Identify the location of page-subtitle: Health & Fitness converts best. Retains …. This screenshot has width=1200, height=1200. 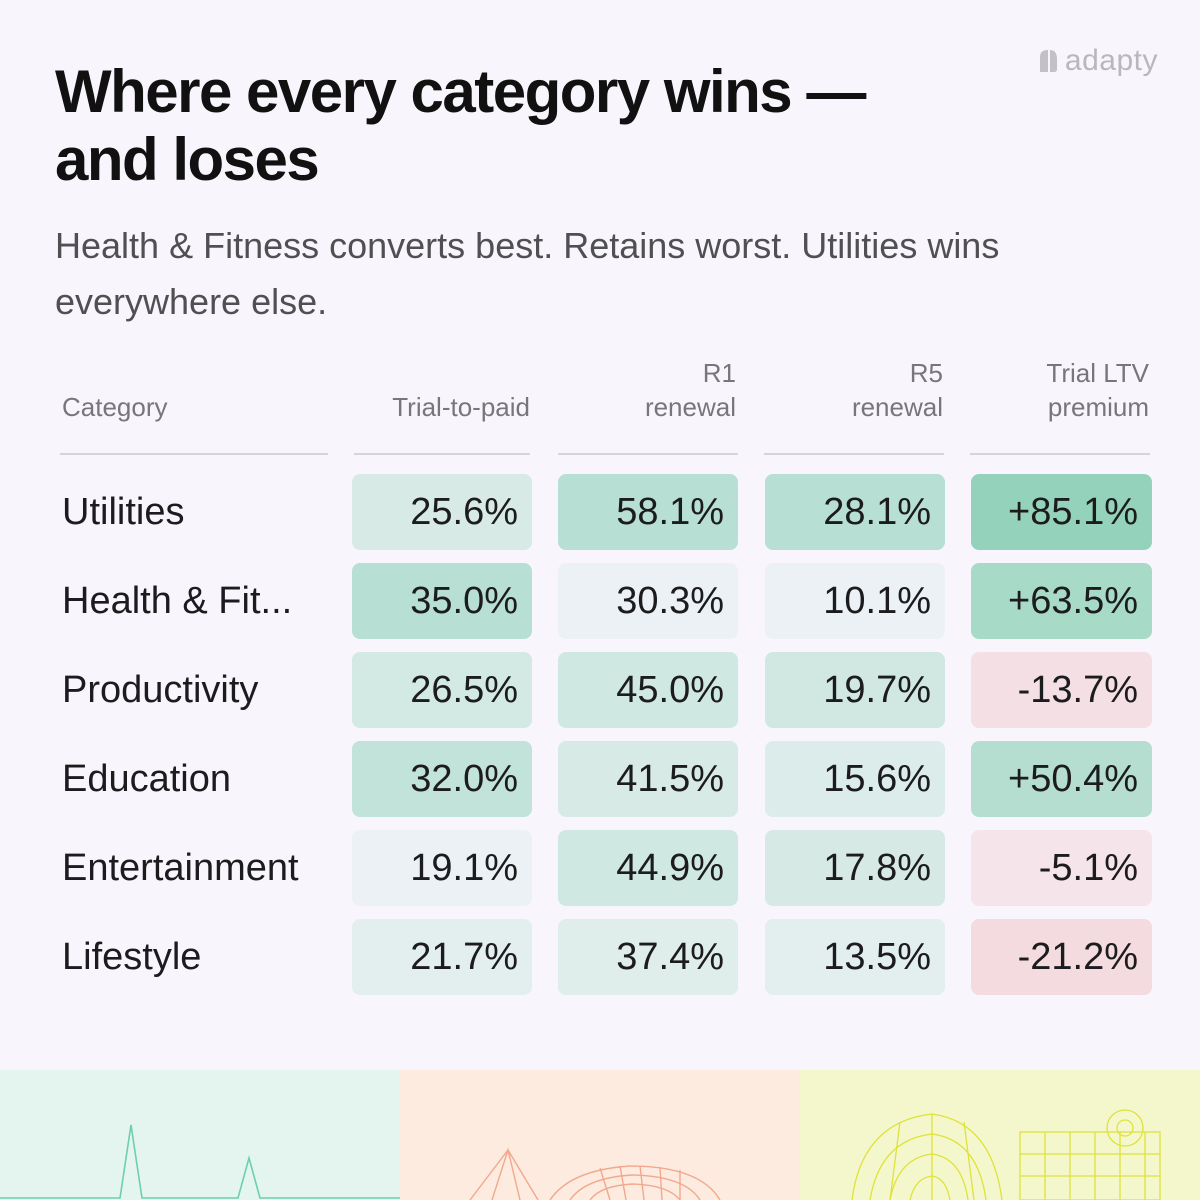
(527, 273).